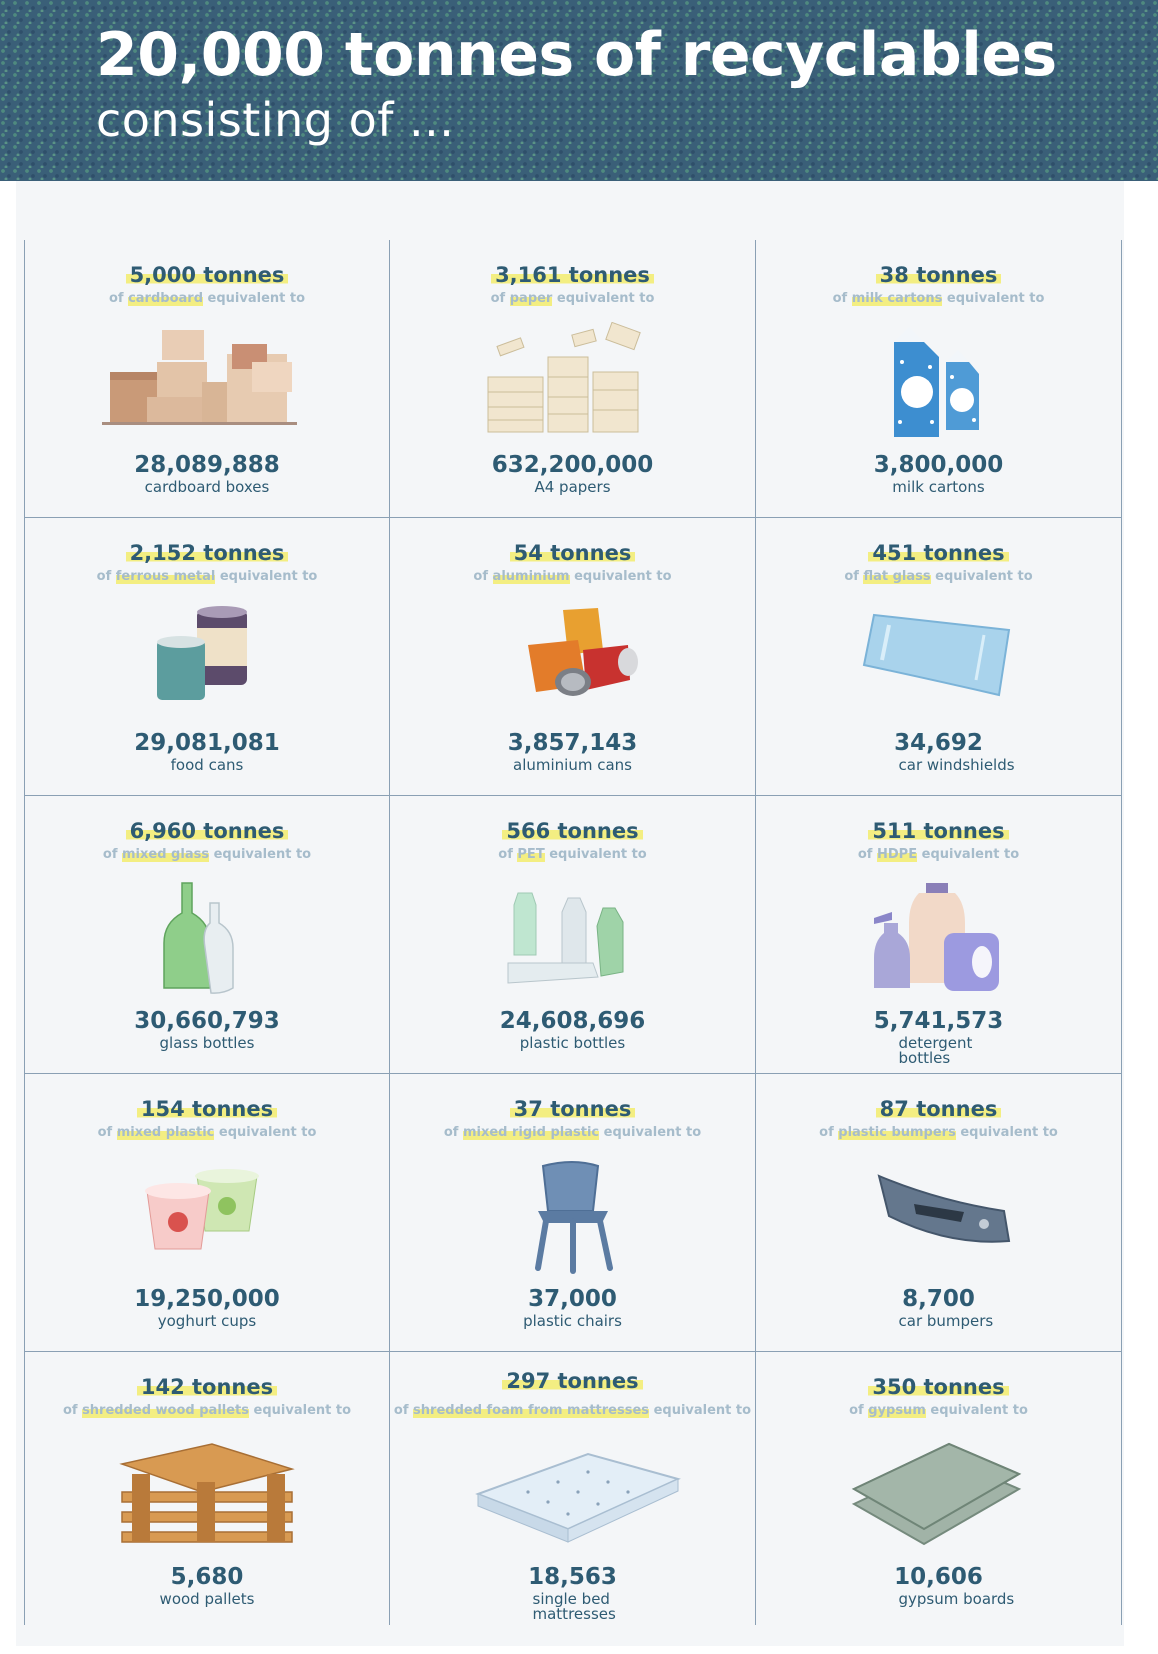 The image size is (1158, 1654). I want to click on material-caption: of aluminium equivalent to, so click(572, 576).